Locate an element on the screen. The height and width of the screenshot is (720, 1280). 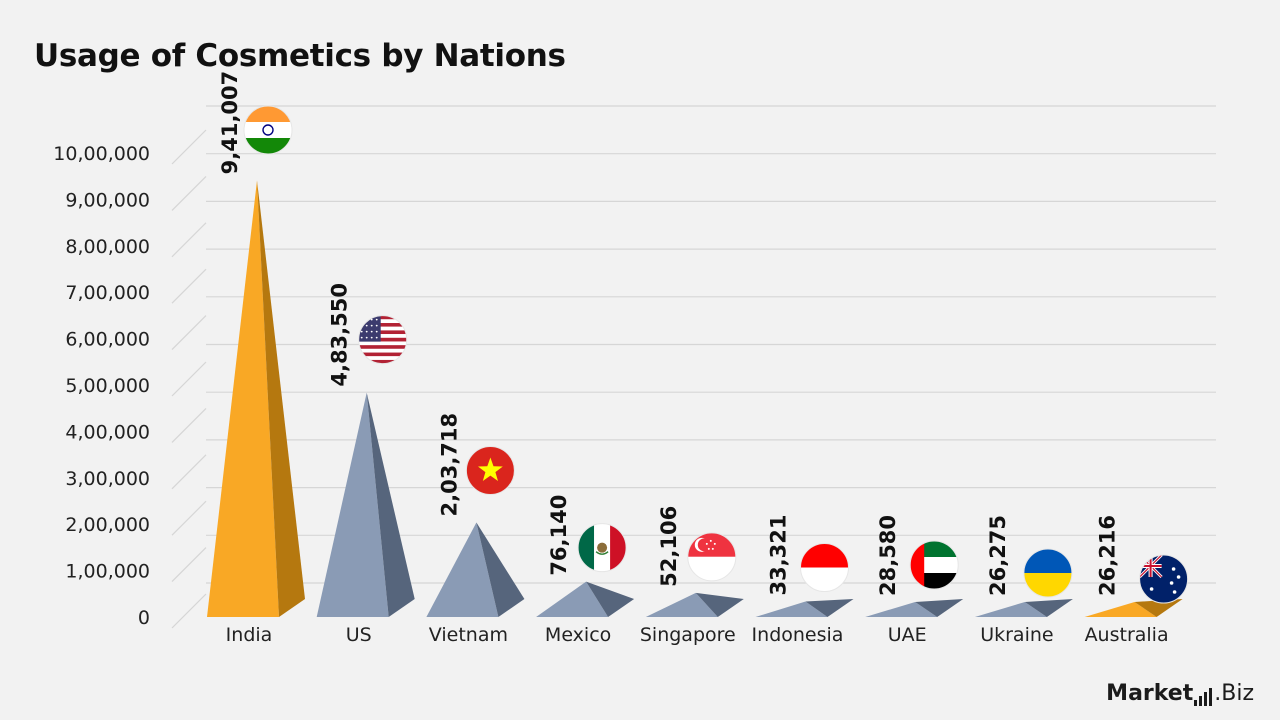
x-tick-label: Mexico is located at coordinates (578, 635).